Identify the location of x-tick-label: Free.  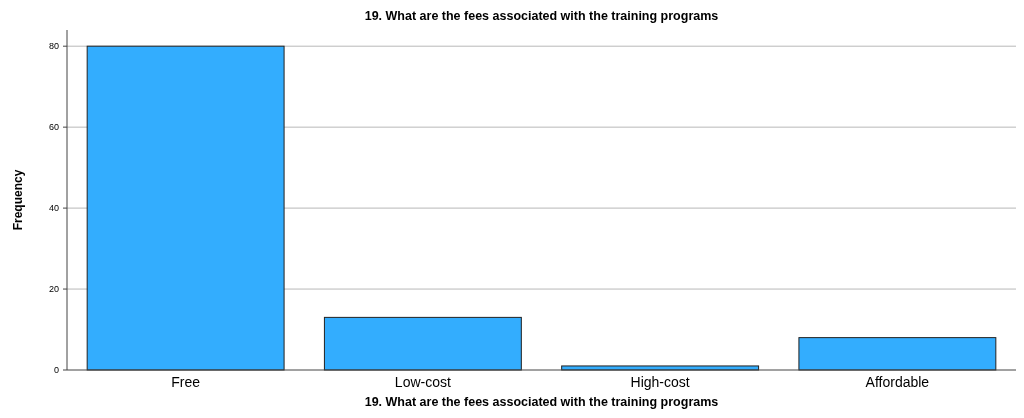
(186, 382).